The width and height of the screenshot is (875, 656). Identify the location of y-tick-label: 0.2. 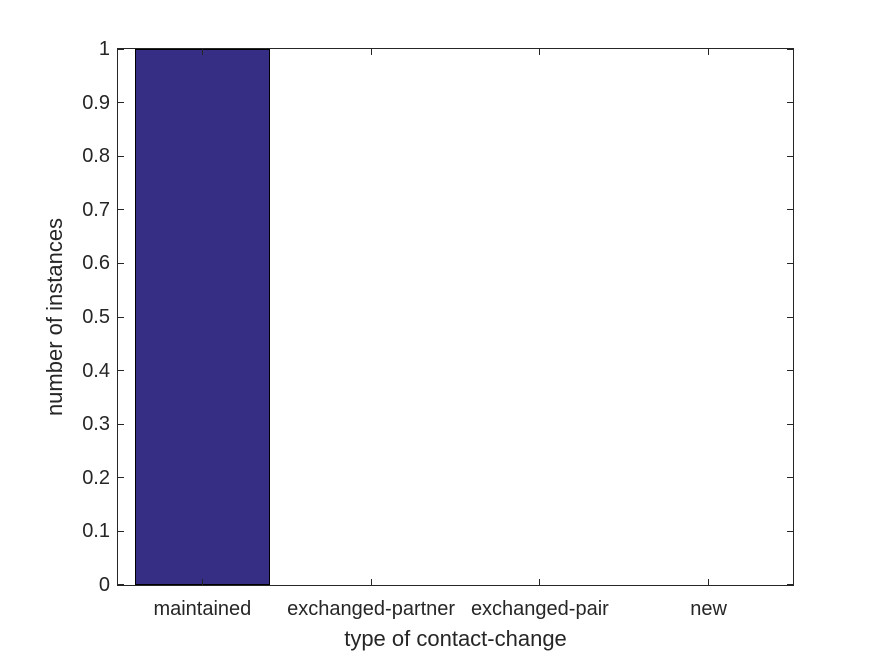
(96, 477).